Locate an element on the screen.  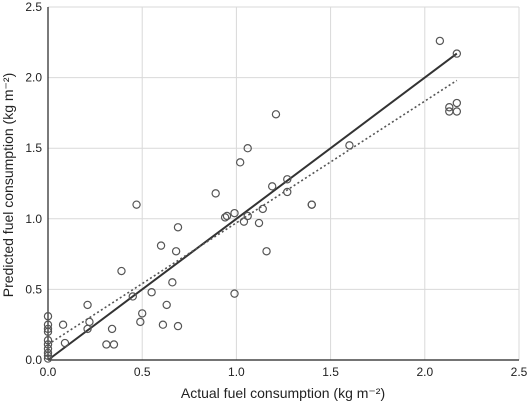
y-tick-label: 2.5 is located at coordinates (33, 7).